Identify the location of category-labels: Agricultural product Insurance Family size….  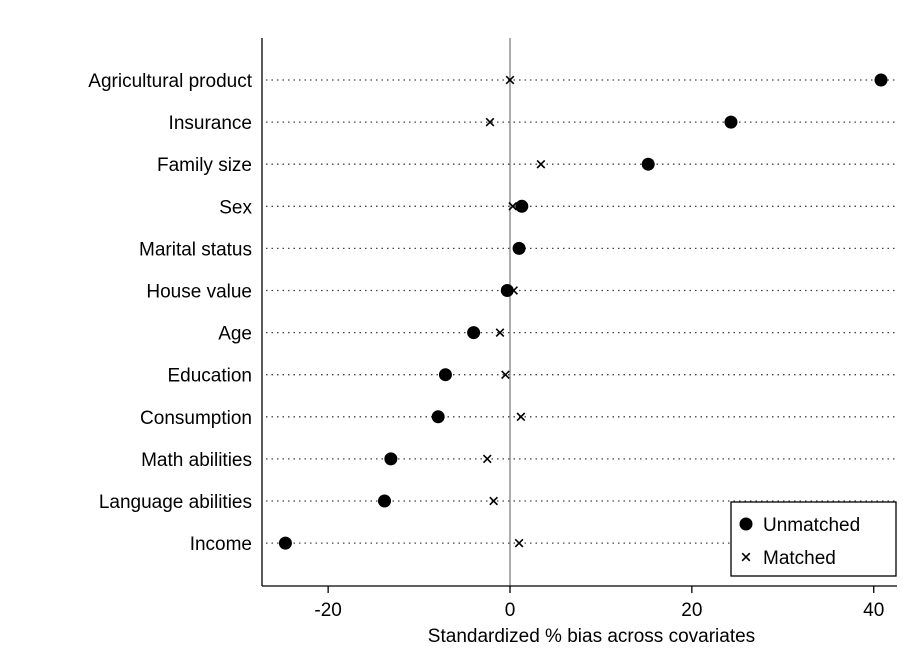
(170, 313).